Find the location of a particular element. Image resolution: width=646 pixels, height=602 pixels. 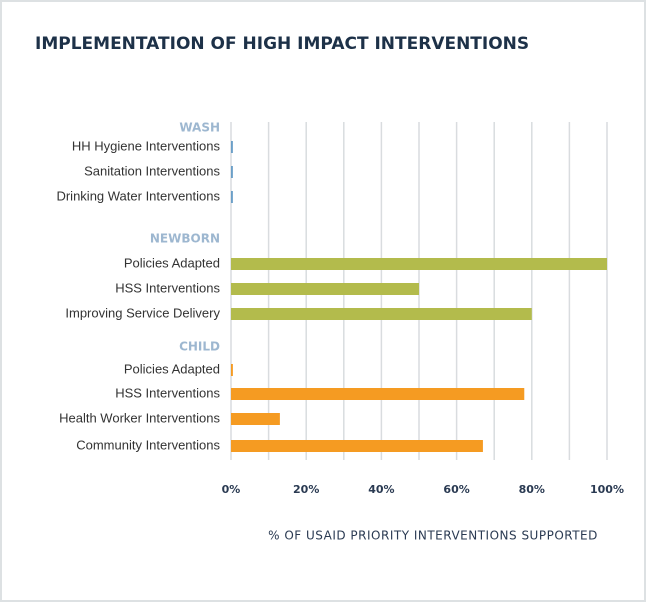

group-label: CHILD is located at coordinates (199, 347).